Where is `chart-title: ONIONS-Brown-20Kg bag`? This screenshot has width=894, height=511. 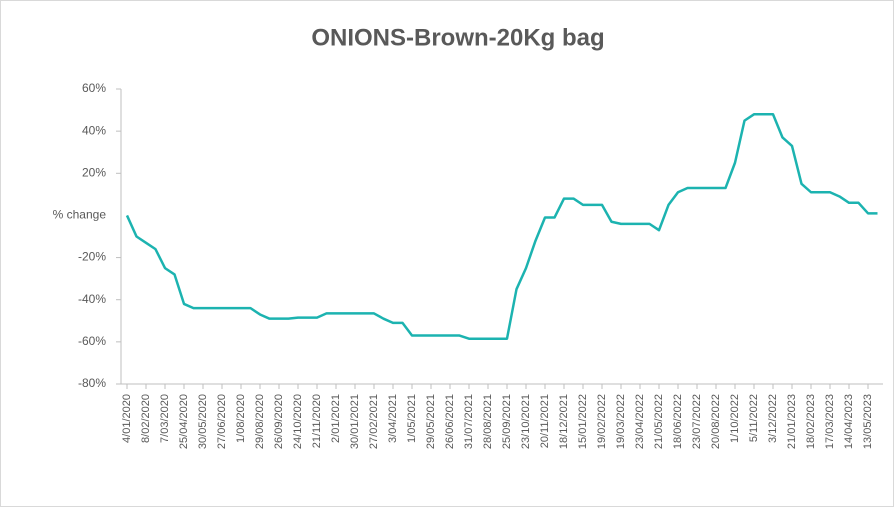 chart-title: ONIONS-Brown-20Kg bag is located at coordinates (457, 37).